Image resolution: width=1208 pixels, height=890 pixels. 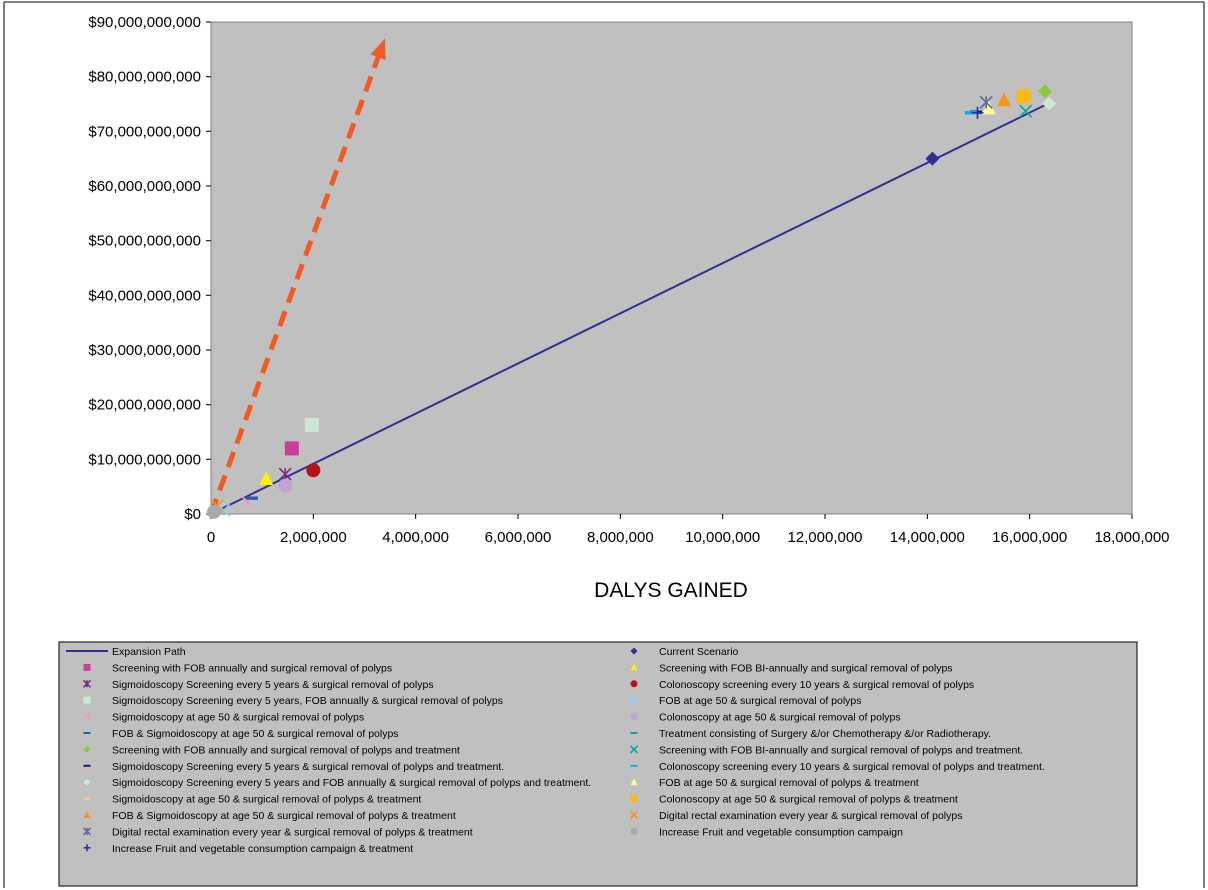 What do you see at coordinates (927, 537) in the screenshot?
I see `x-tick-label: 14,000,000` at bounding box center [927, 537].